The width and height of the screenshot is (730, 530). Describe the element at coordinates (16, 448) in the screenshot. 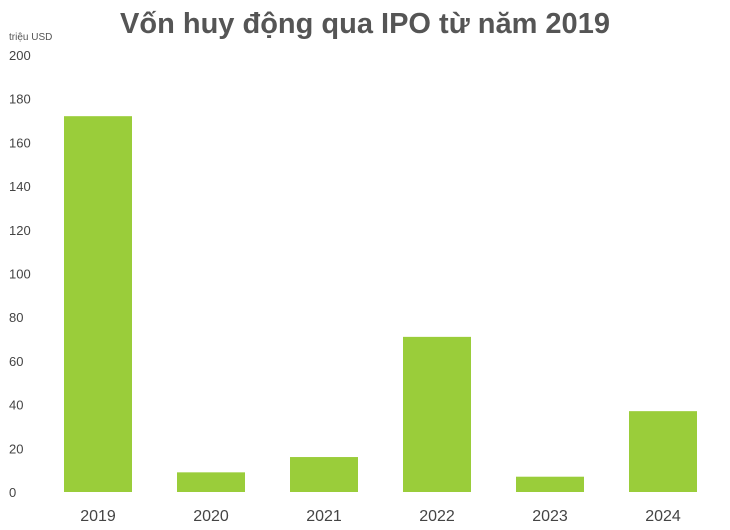

I see `y-tick-label: 20` at that location.